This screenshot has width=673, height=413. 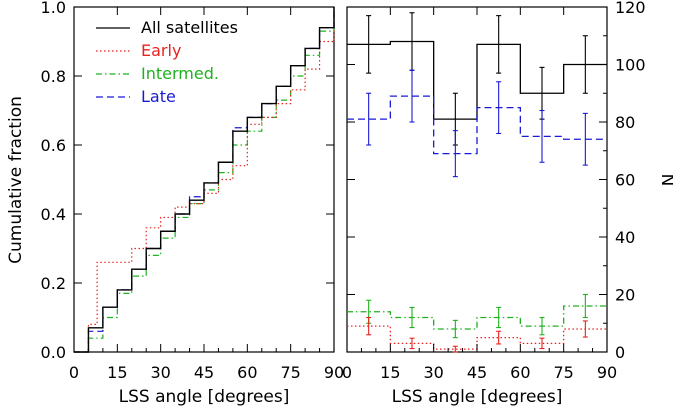 I want to click on left-y-tick-label: 0.8, so click(x=53, y=76).